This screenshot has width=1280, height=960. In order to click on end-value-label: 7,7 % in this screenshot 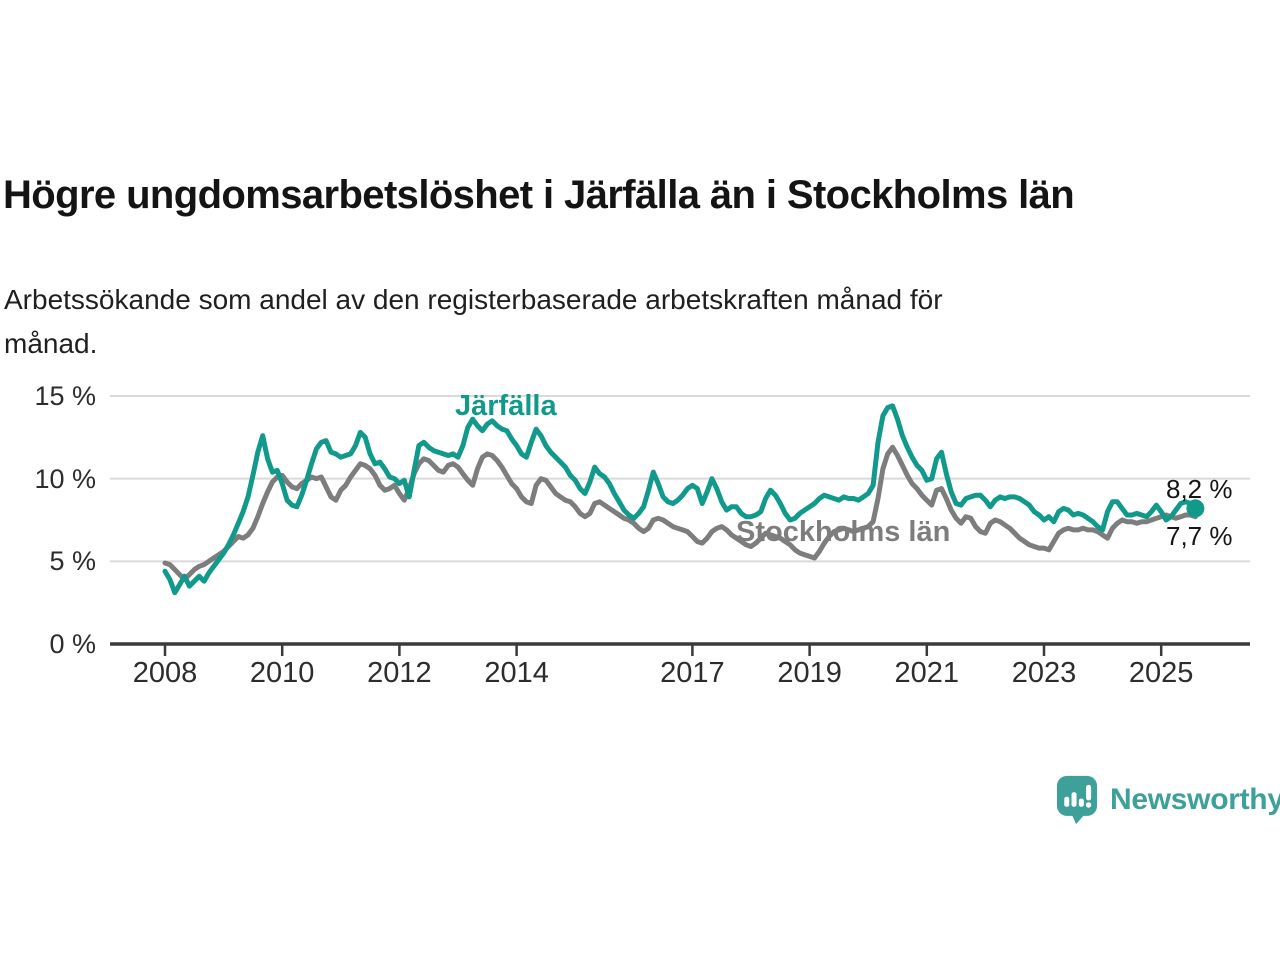, I will do `click(1199, 536)`.